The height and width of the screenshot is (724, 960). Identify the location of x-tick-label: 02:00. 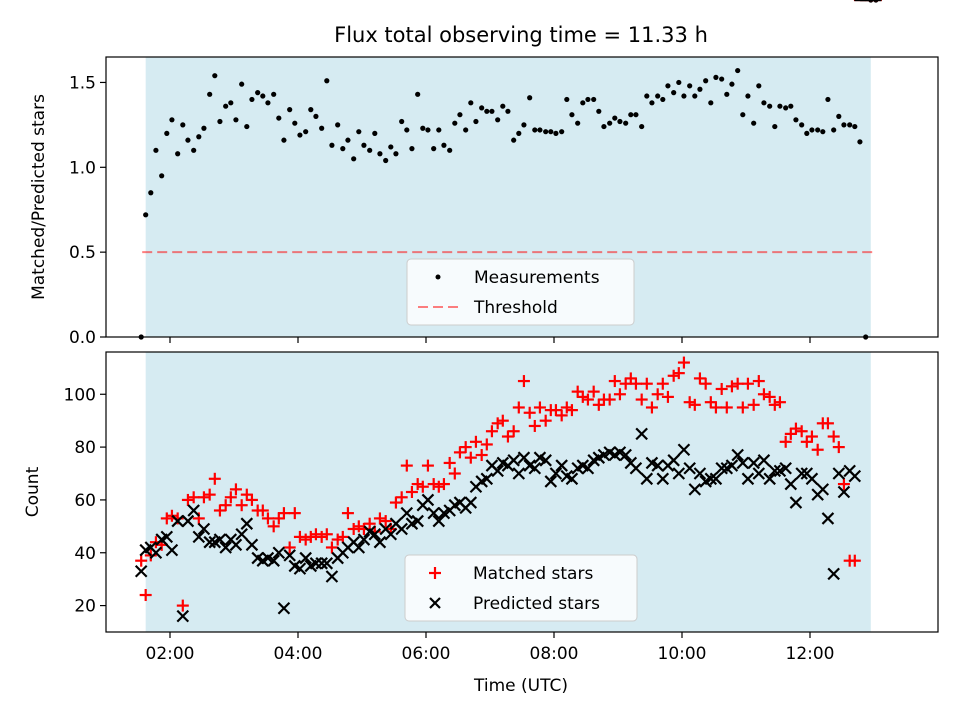
(170, 654).